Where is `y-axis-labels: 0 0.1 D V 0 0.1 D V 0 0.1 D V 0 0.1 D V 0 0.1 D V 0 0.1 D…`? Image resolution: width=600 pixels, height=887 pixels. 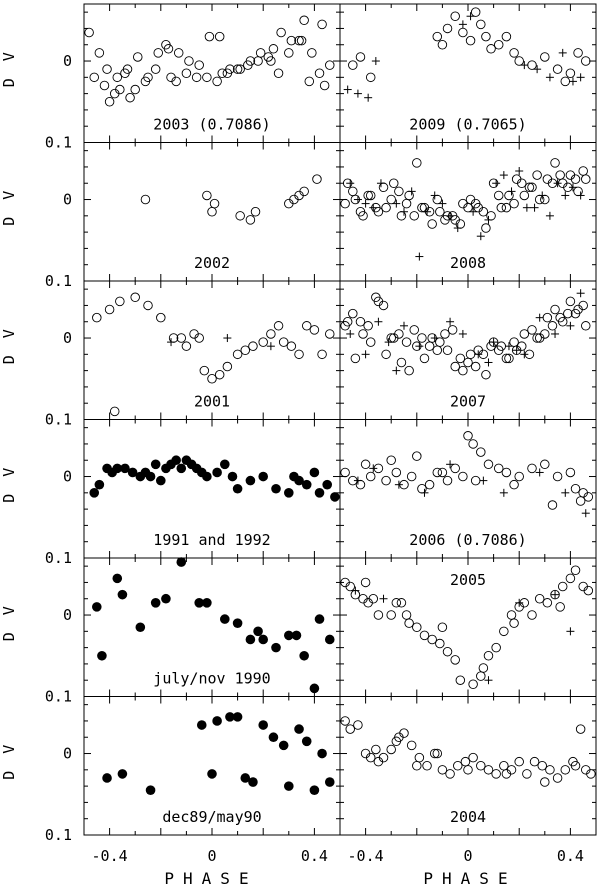 y-axis-labels: 0 0.1 D V 0 0.1 D V 0 0.1 D V 0 0.1 D V 0 0.1 D V 0 0.1 D… is located at coordinates (36, 446).